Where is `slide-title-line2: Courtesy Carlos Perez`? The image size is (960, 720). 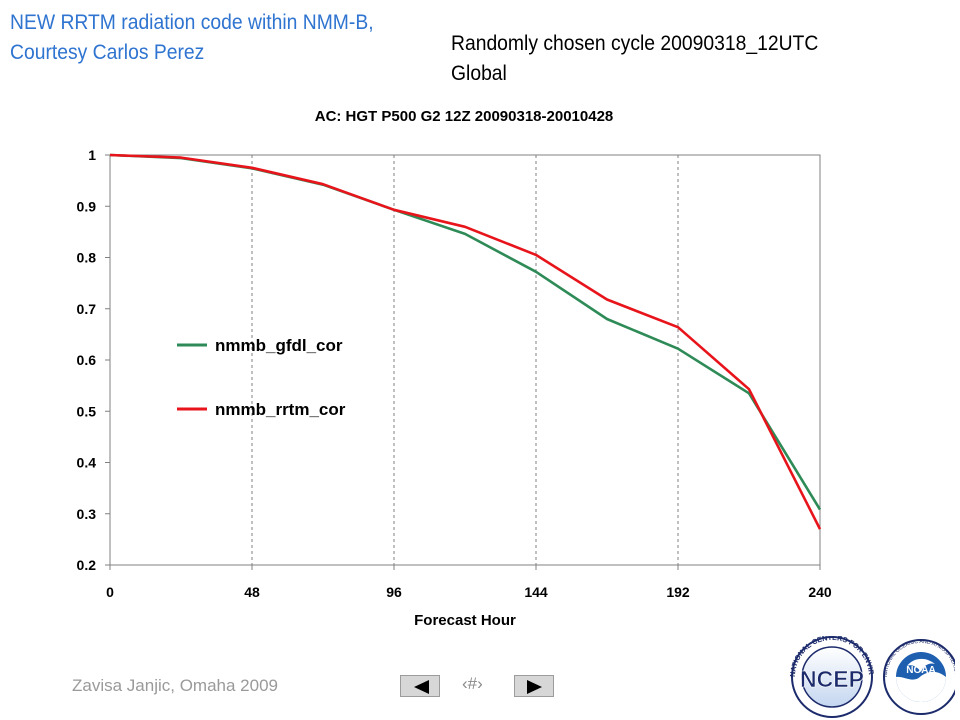
slide-title-line2: Courtesy Carlos Perez is located at coordinates (107, 52).